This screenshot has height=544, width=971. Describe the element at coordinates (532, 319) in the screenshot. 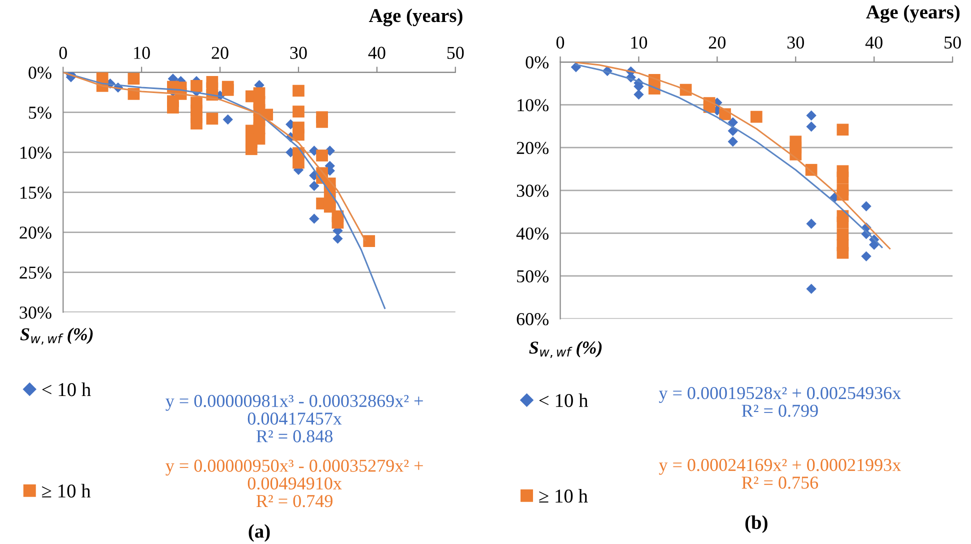

I see `y-tick-label: 60%` at that location.